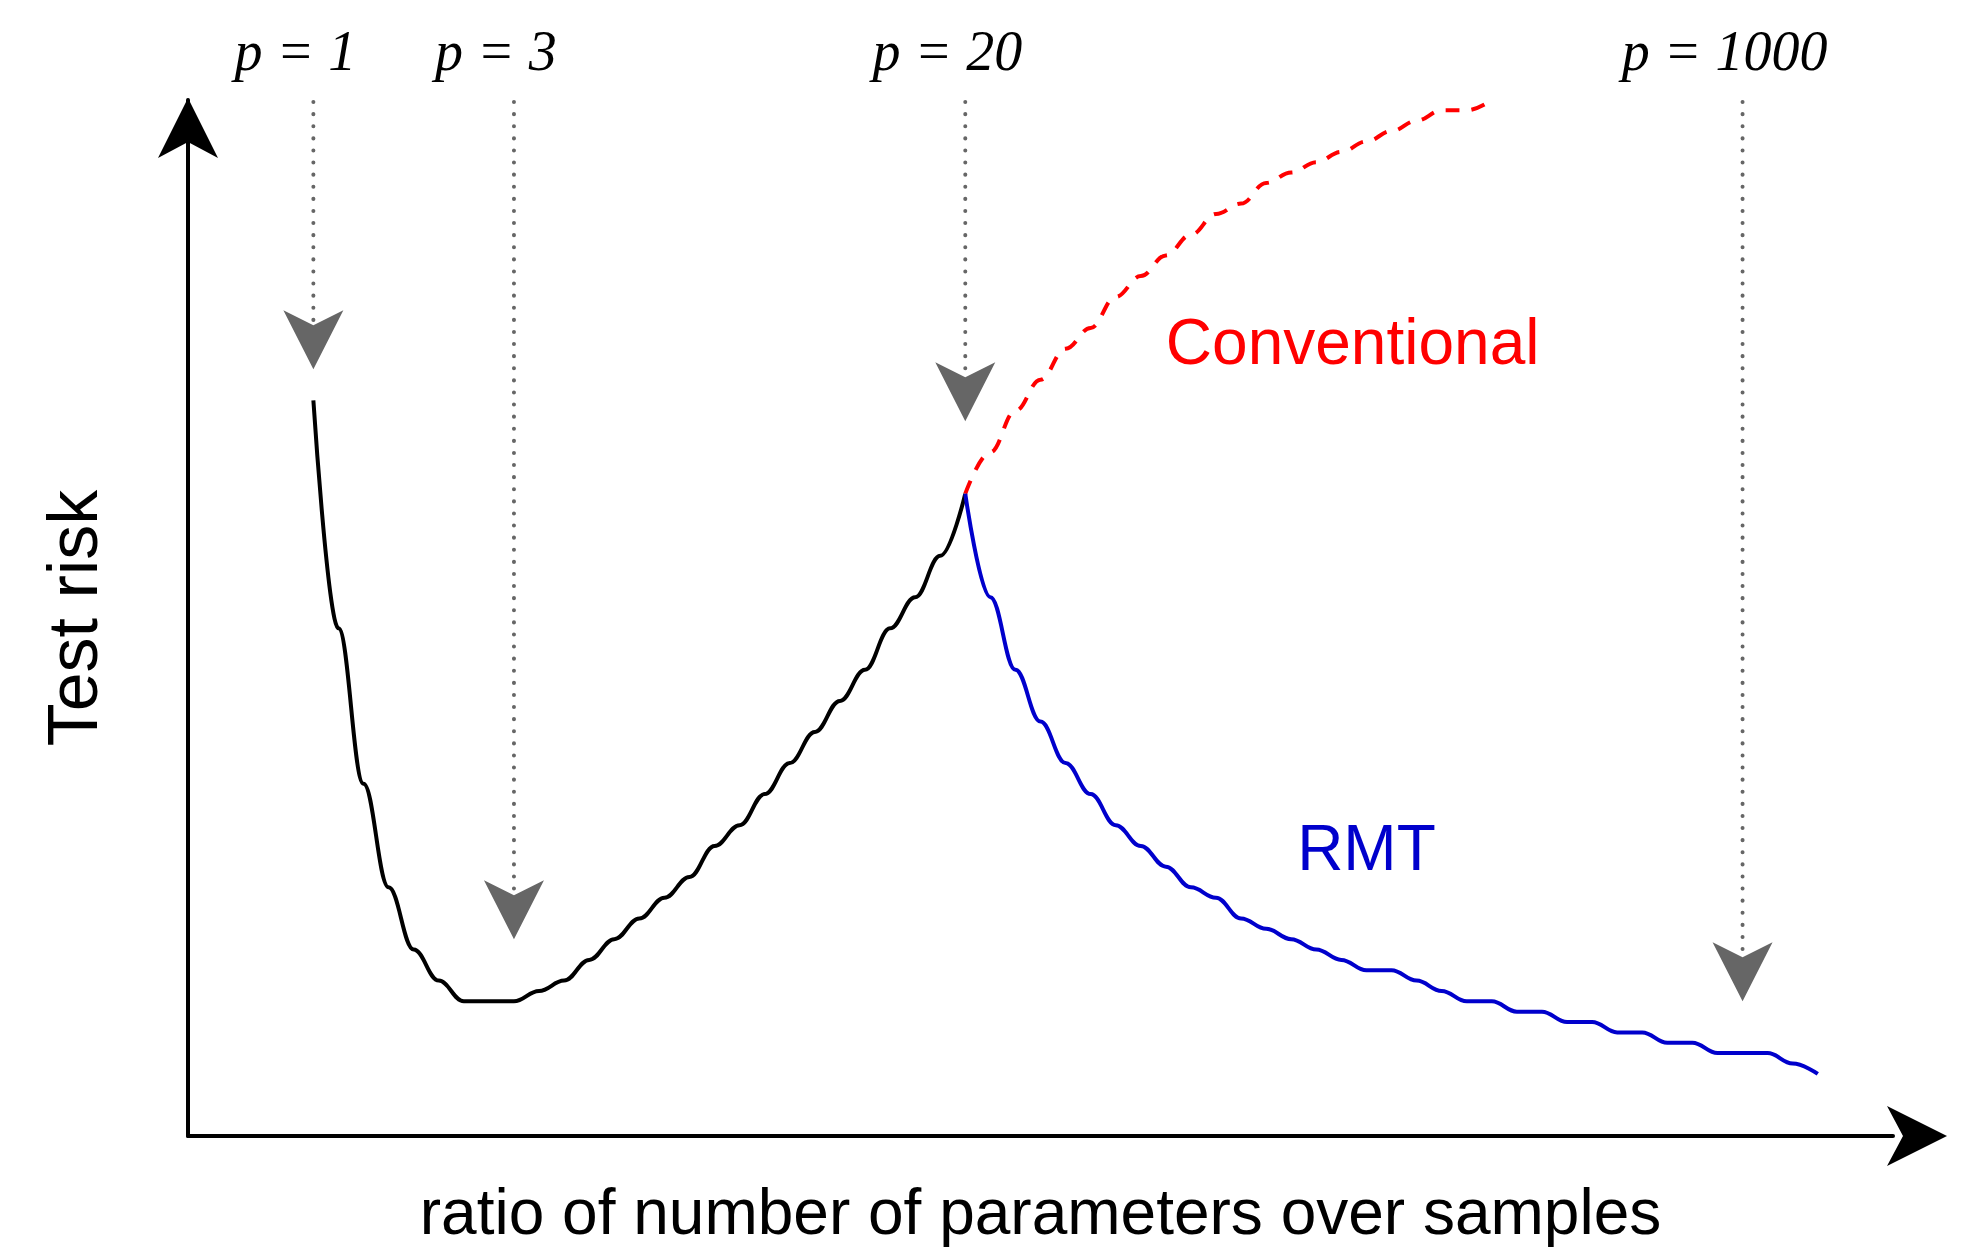  I want to click on text: p = 3, so click(494, 51).